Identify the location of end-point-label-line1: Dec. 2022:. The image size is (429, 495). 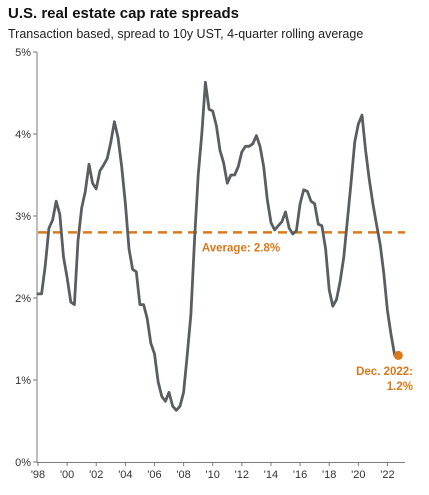
(384, 372).